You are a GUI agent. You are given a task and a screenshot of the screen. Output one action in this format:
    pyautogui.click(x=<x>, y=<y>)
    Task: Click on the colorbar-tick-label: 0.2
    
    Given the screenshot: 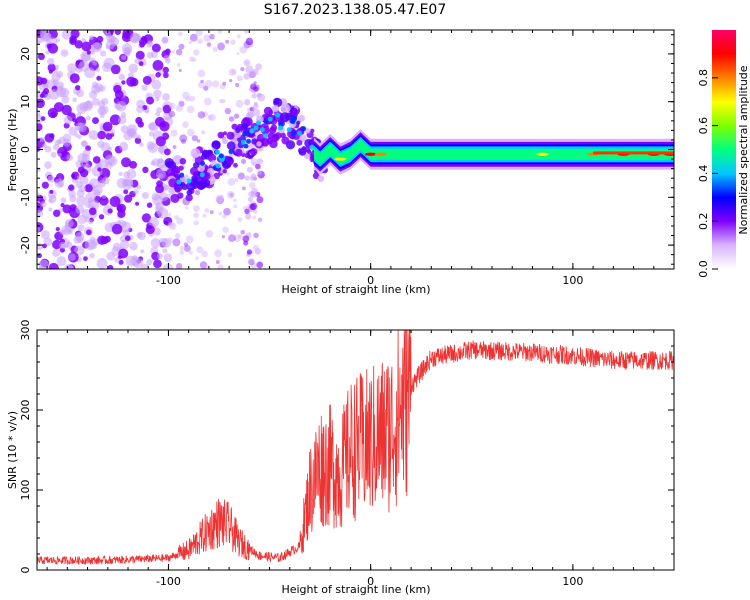 What is the action you would take?
    pyautogui.click(x=703, y=221)
    